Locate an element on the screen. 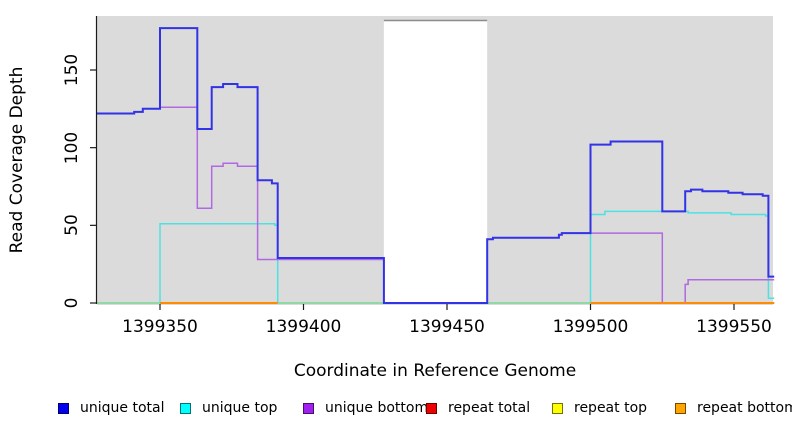 The height and width of the screenshot is (432, 792). legend-item-repeat-bottom: repeat bottom is located at coordinates (733, 408).